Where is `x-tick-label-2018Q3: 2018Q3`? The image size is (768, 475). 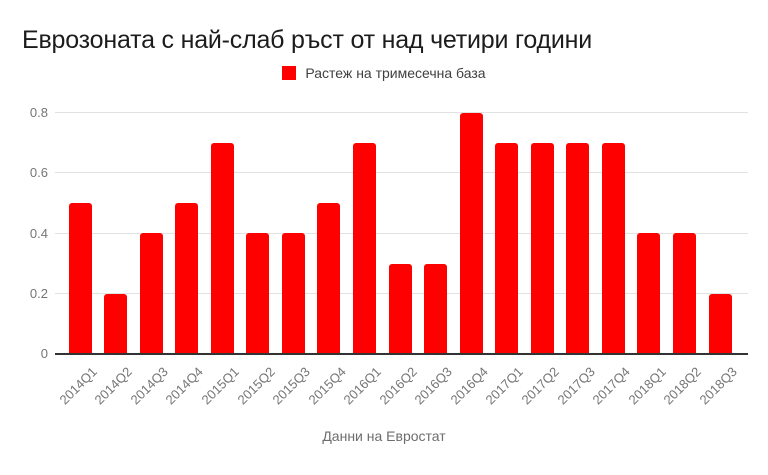 x-tick-label-2018Q3: 2018Q3 is located at coordinates (718, 386).